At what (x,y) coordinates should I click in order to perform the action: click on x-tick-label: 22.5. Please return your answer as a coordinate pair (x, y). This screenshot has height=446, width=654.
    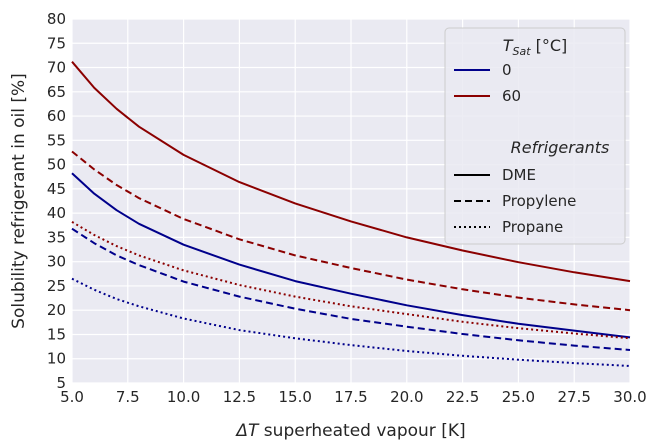
    Looking at the image, I should click on (462, 397).